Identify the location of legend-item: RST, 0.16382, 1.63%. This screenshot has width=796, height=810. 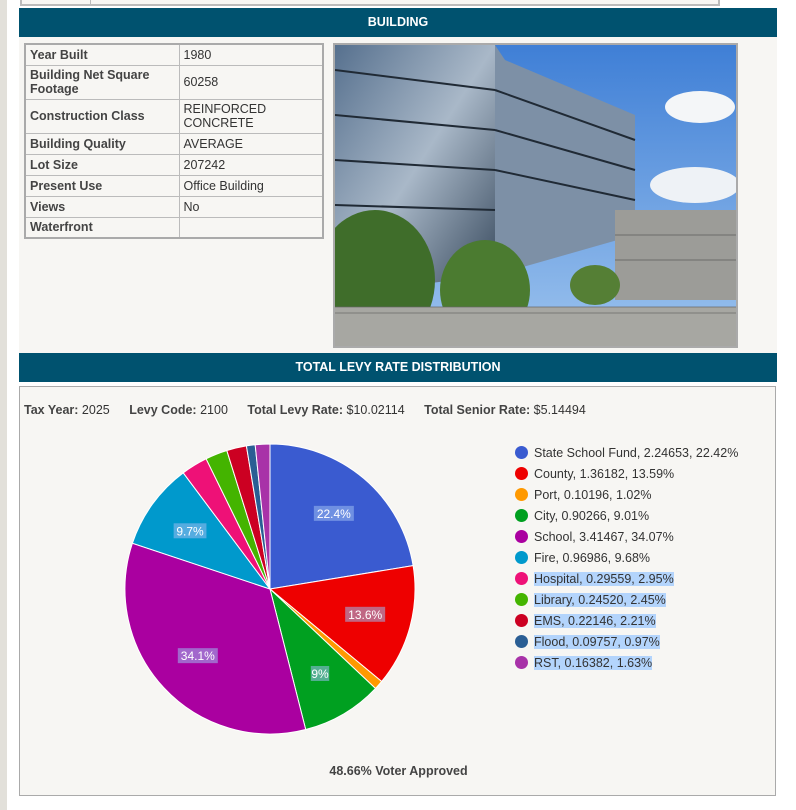
(626, 662).